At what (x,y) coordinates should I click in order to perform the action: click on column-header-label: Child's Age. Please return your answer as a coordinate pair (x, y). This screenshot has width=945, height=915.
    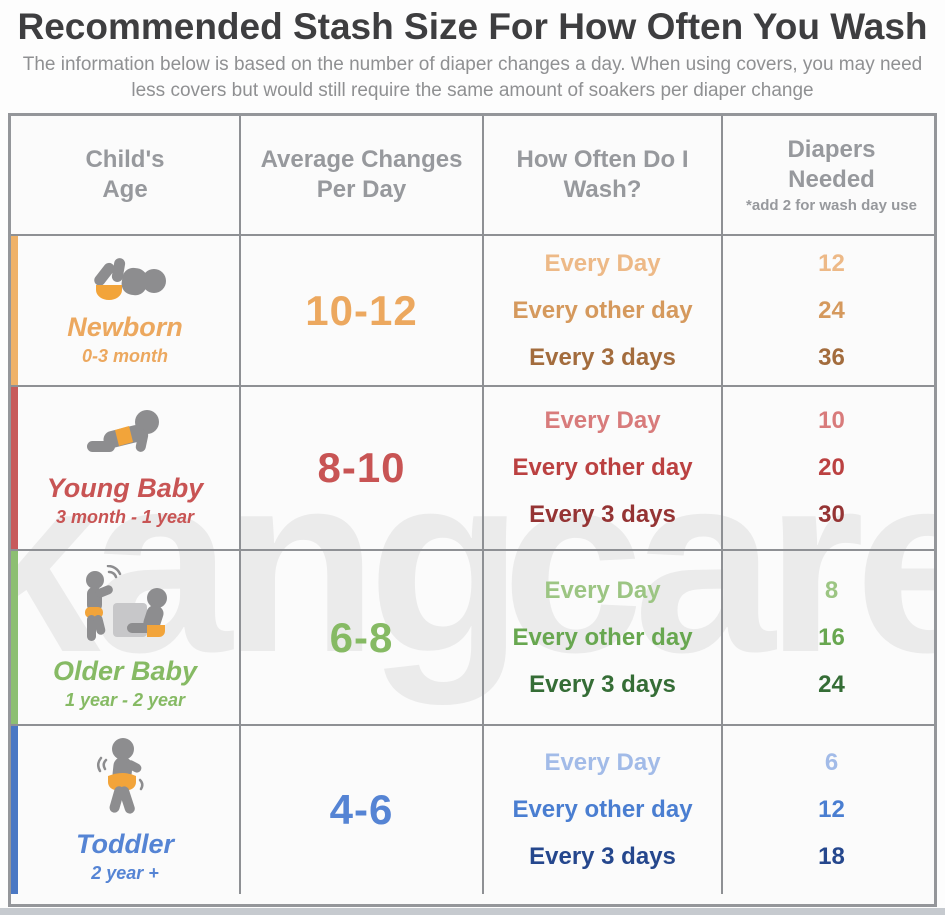
    Looking at the image, I should click on (125, 174).